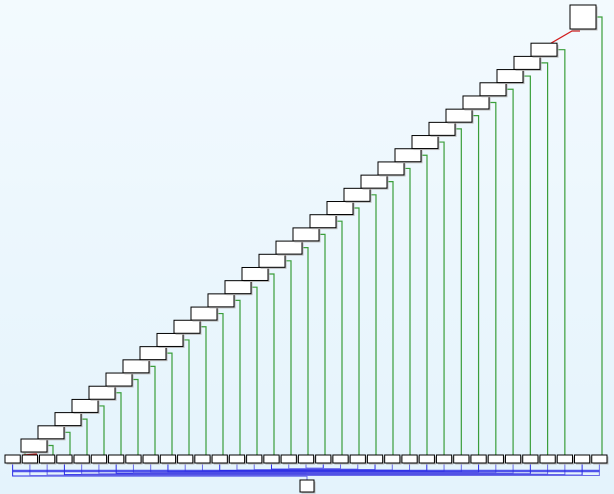  I want to click on sink-node, so click(307, 486).